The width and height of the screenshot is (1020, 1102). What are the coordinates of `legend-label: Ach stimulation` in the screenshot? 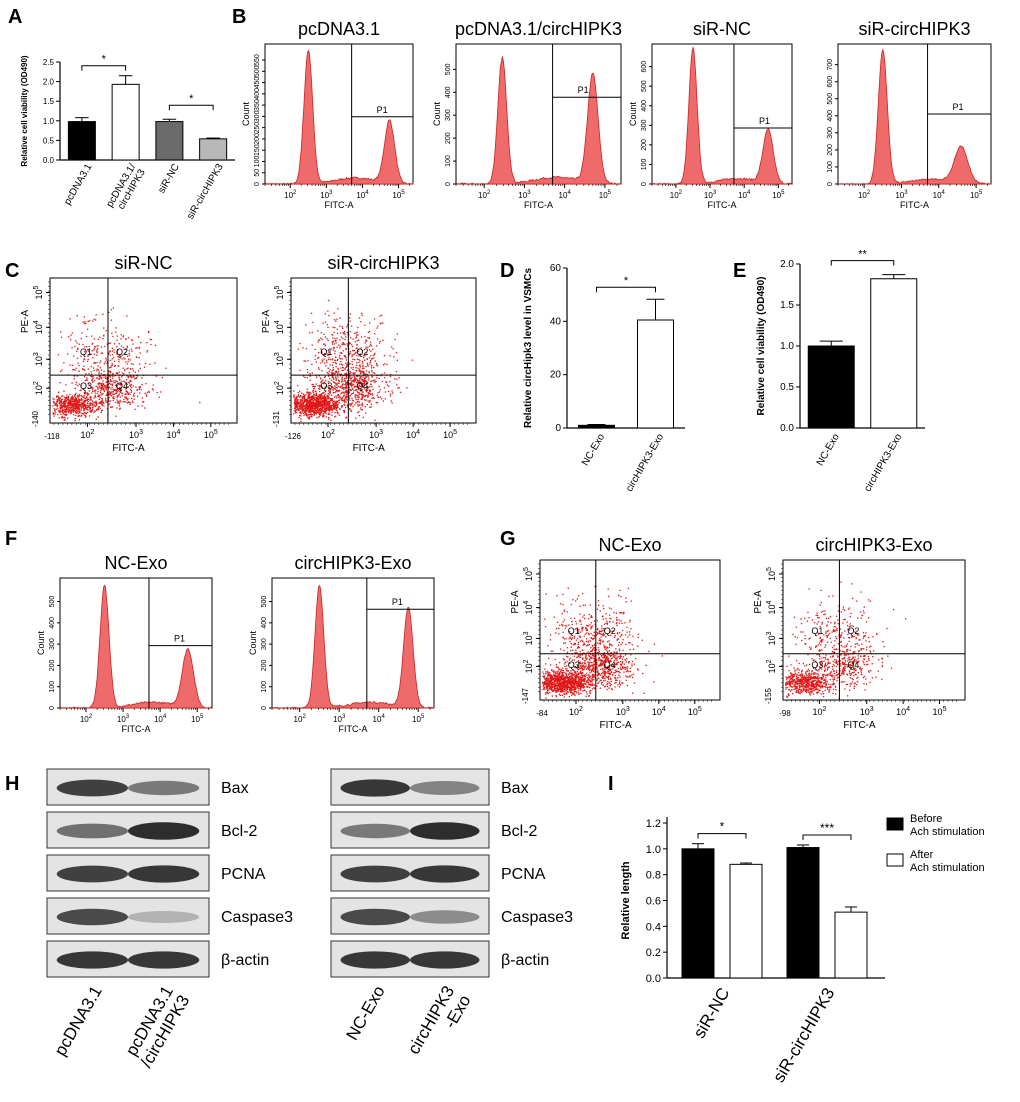 It's located at (947, 832).